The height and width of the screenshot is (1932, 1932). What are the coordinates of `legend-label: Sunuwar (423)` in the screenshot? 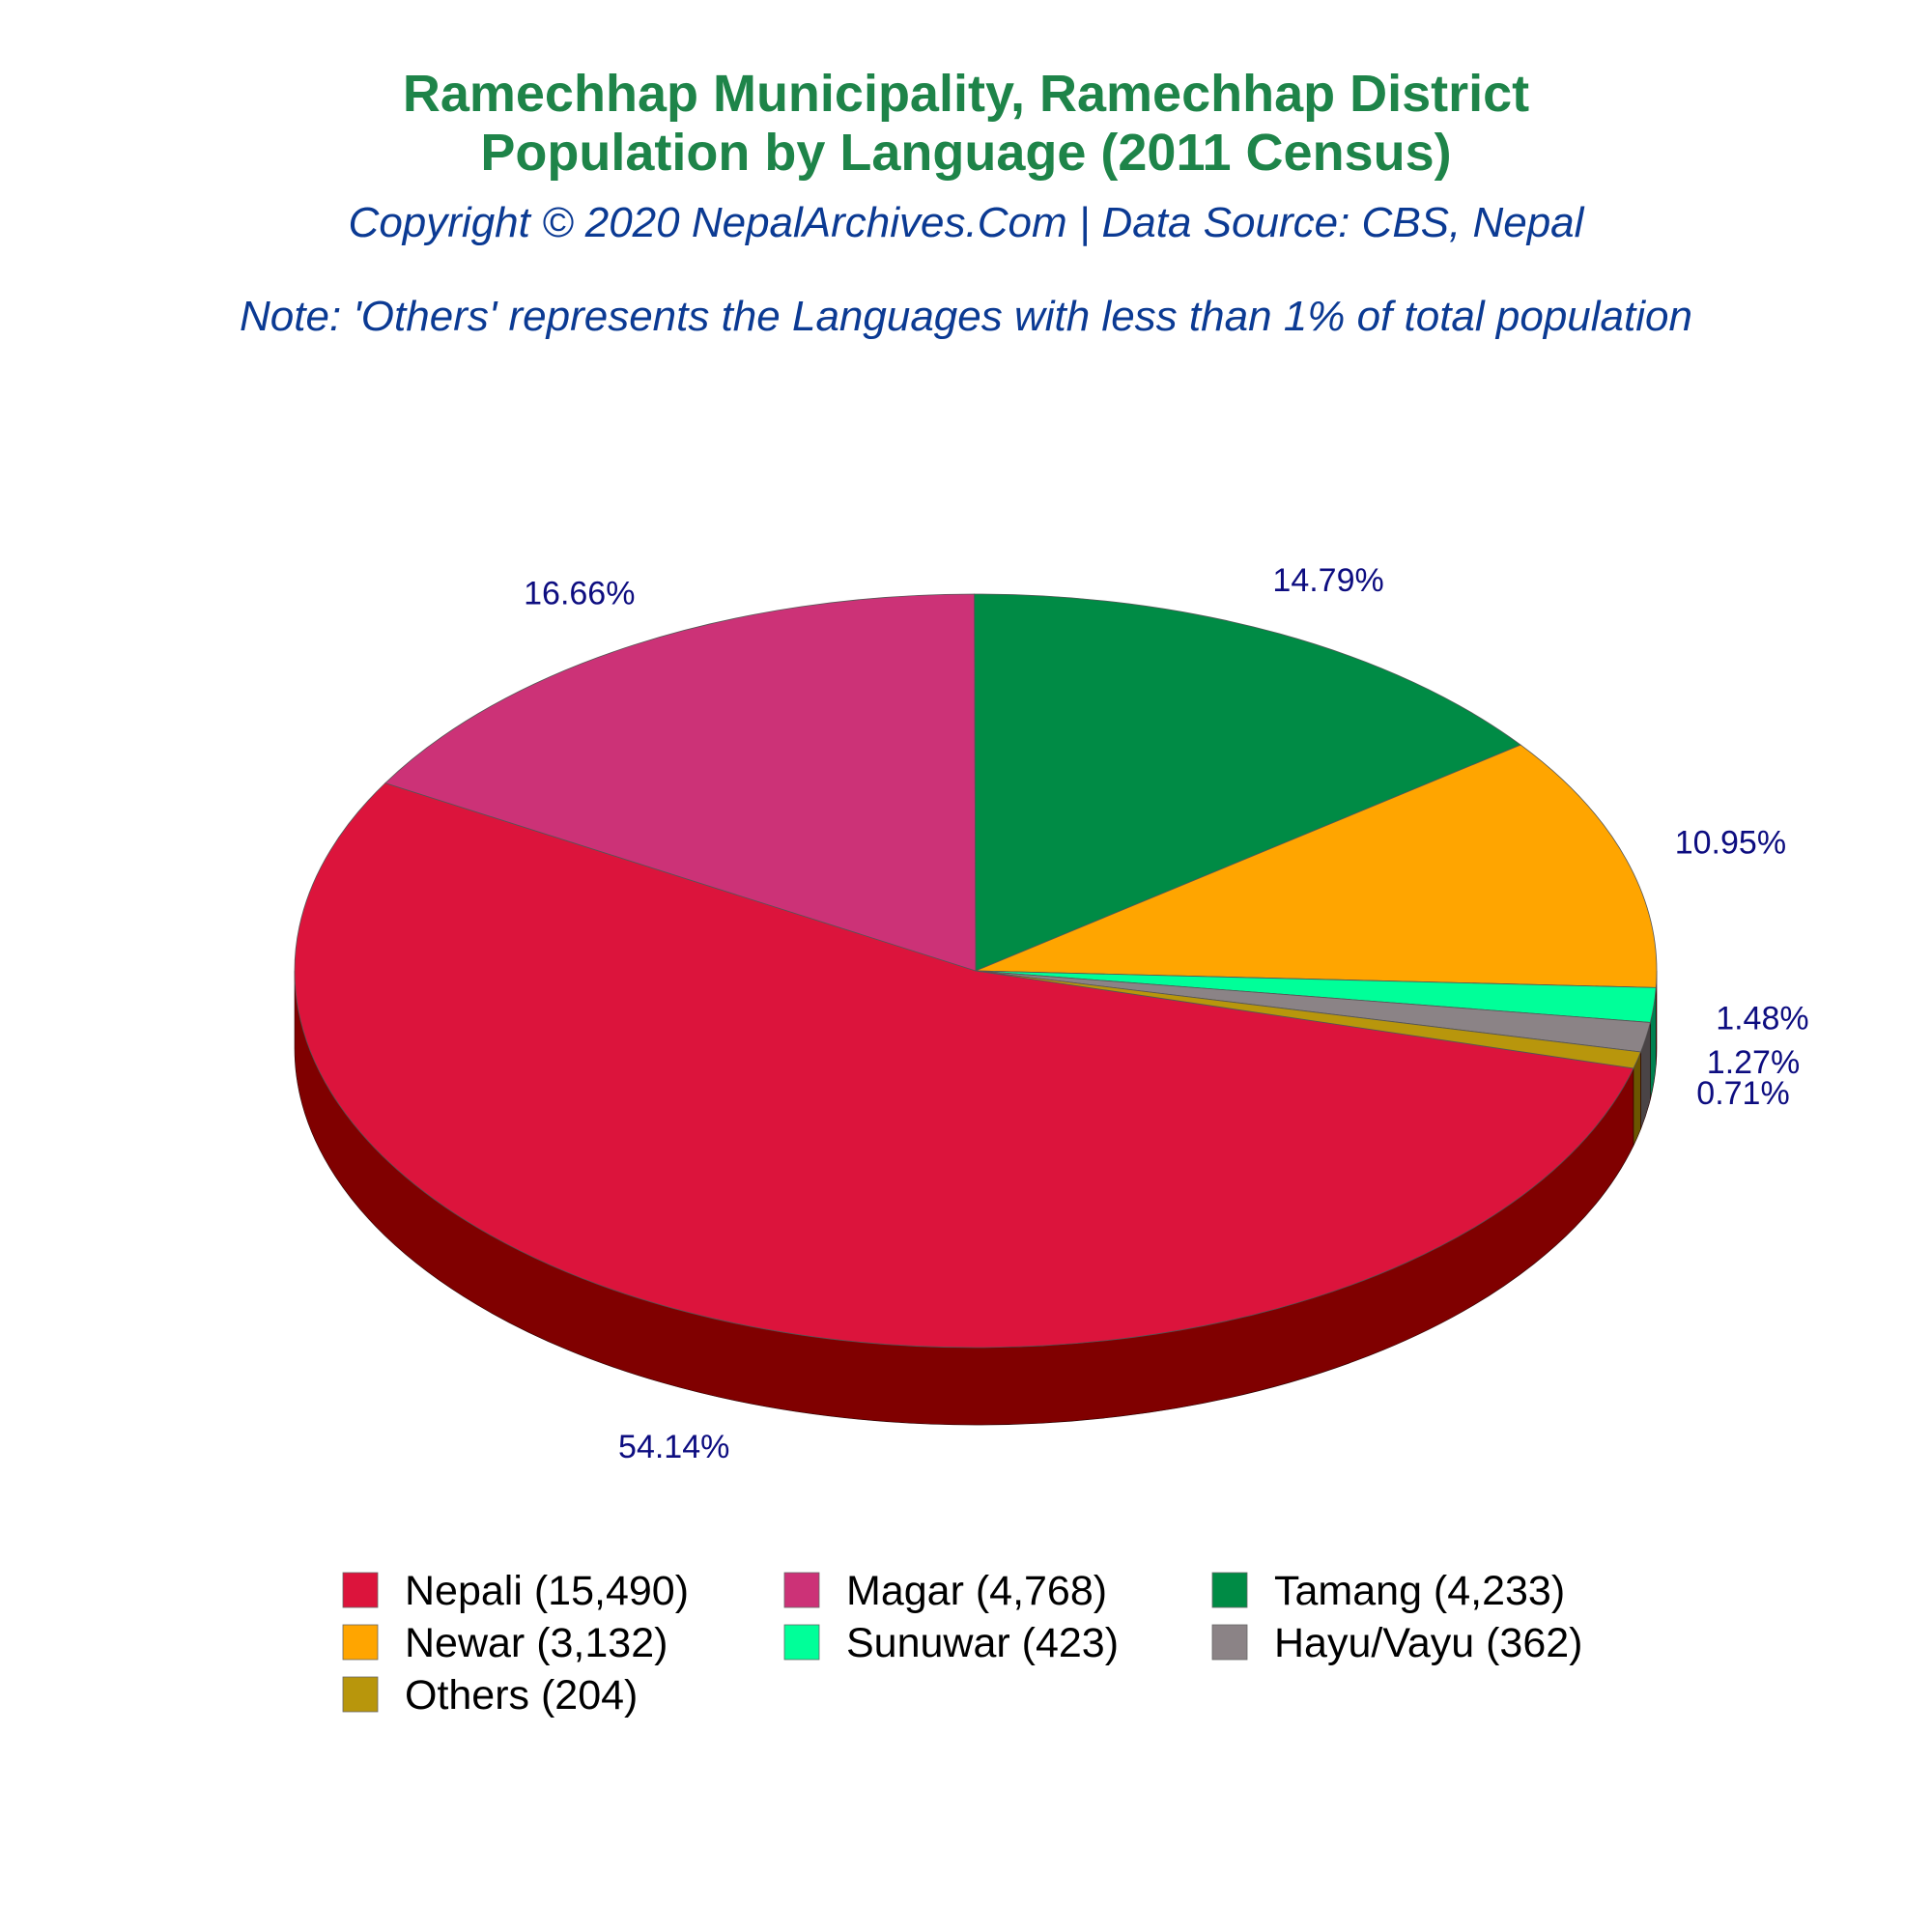 It's located at (982, 1643).